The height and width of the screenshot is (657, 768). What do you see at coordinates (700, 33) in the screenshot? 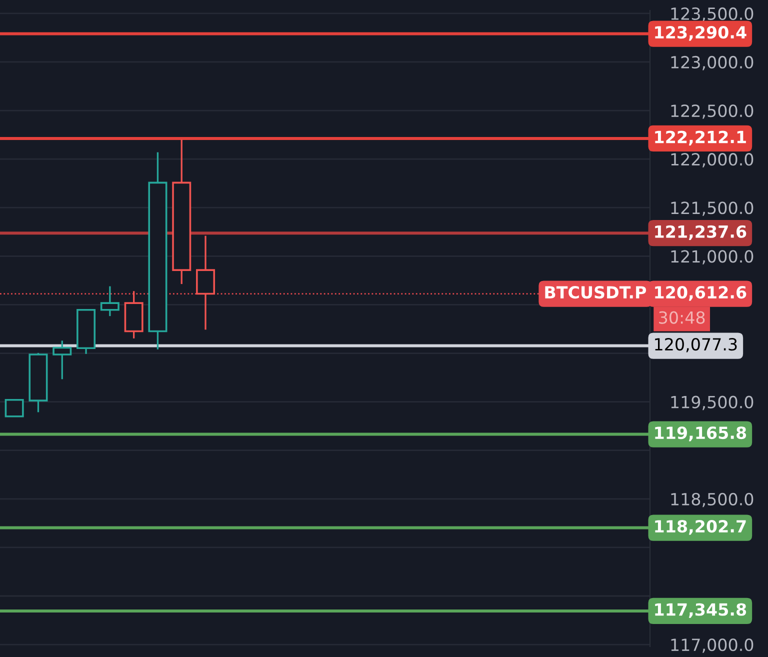
I see `ref-line-label: 123,290.4` at bounding box center [700, 33].